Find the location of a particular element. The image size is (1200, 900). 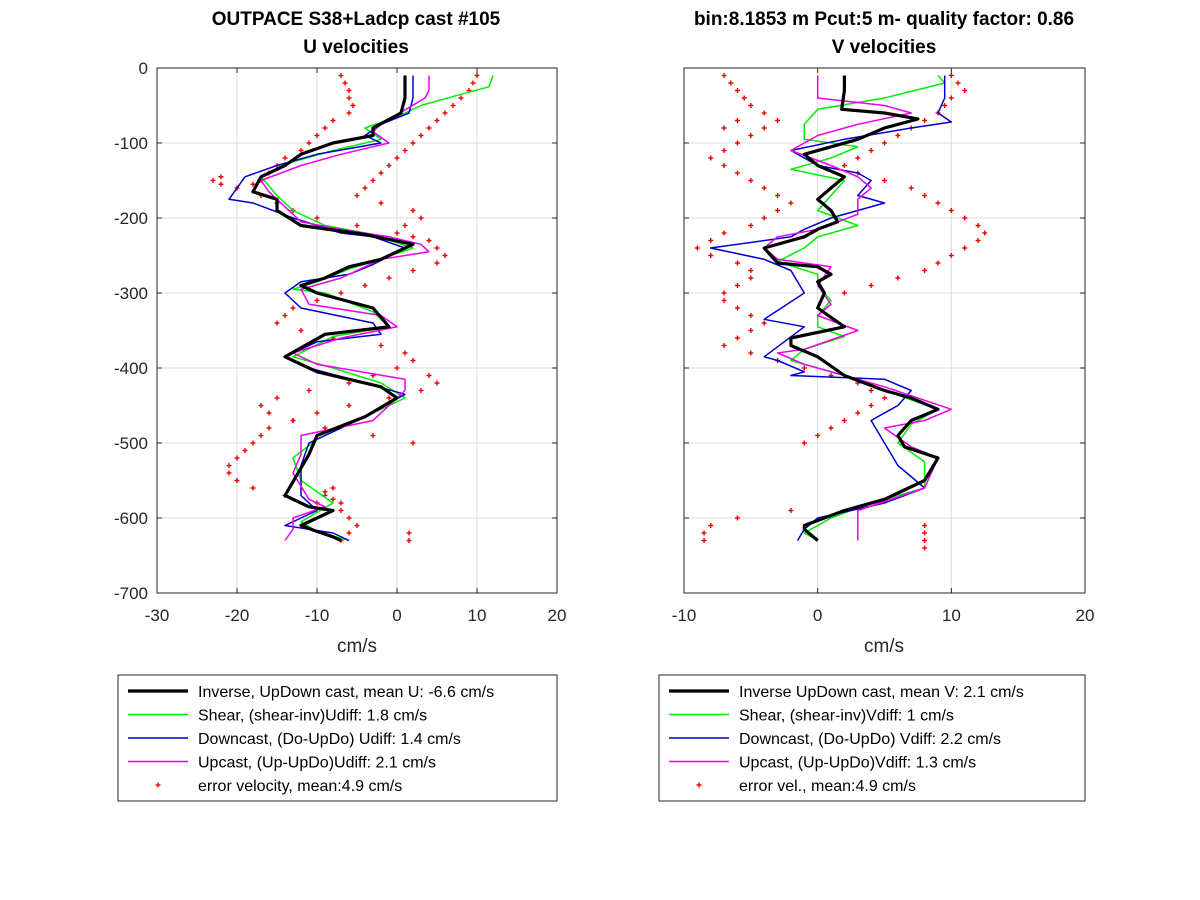

u-chart-subtitle: U velocities is located at coordinates (356, 47).